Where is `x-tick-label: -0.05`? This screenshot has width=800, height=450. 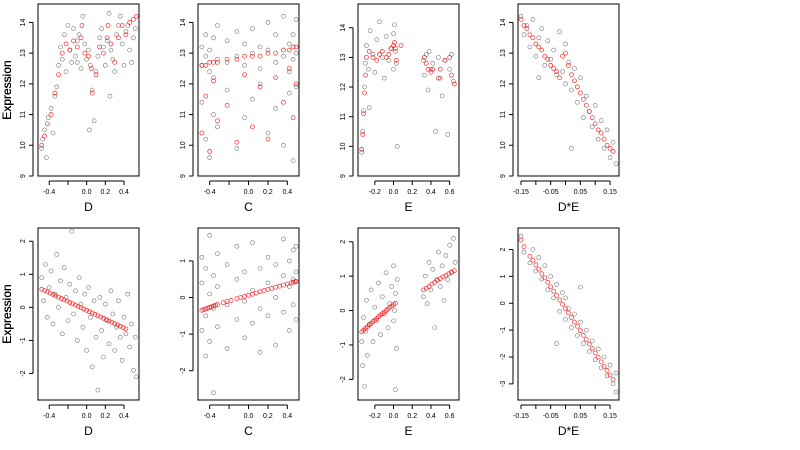 x-tick-label: -0.05 is located at coordinates (551, 192).